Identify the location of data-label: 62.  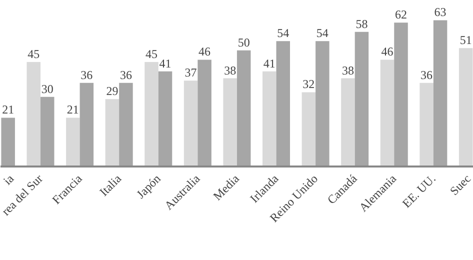
(401, 15).